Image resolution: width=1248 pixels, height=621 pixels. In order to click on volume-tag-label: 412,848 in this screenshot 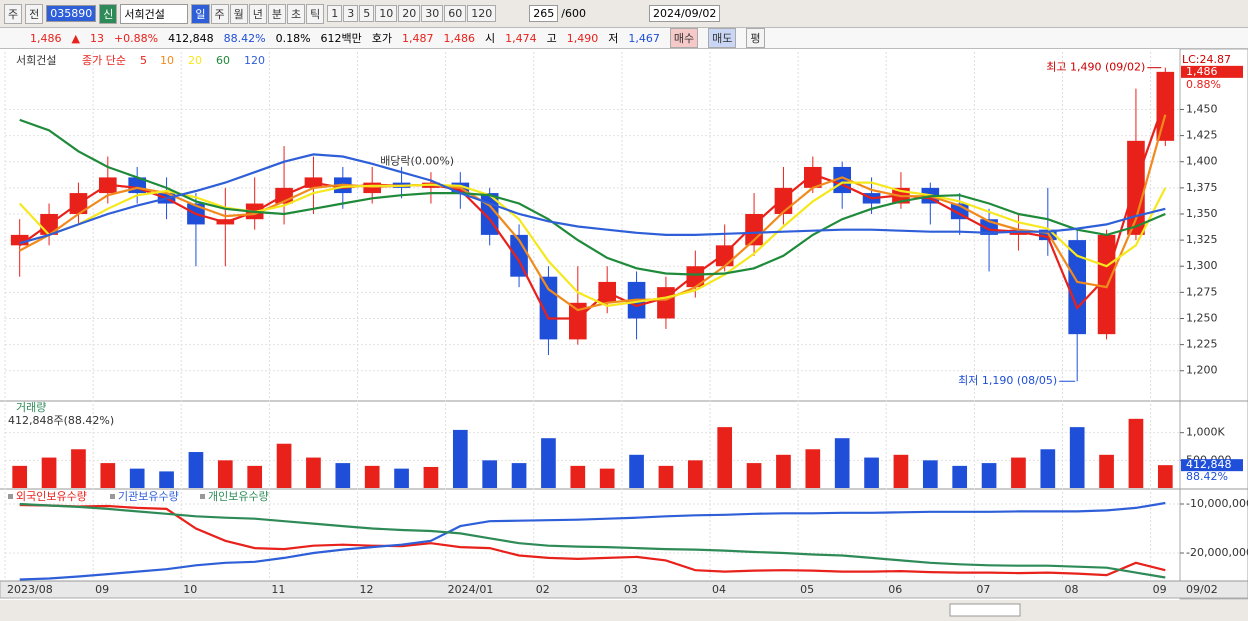, I will do `click(1209, 464)`.